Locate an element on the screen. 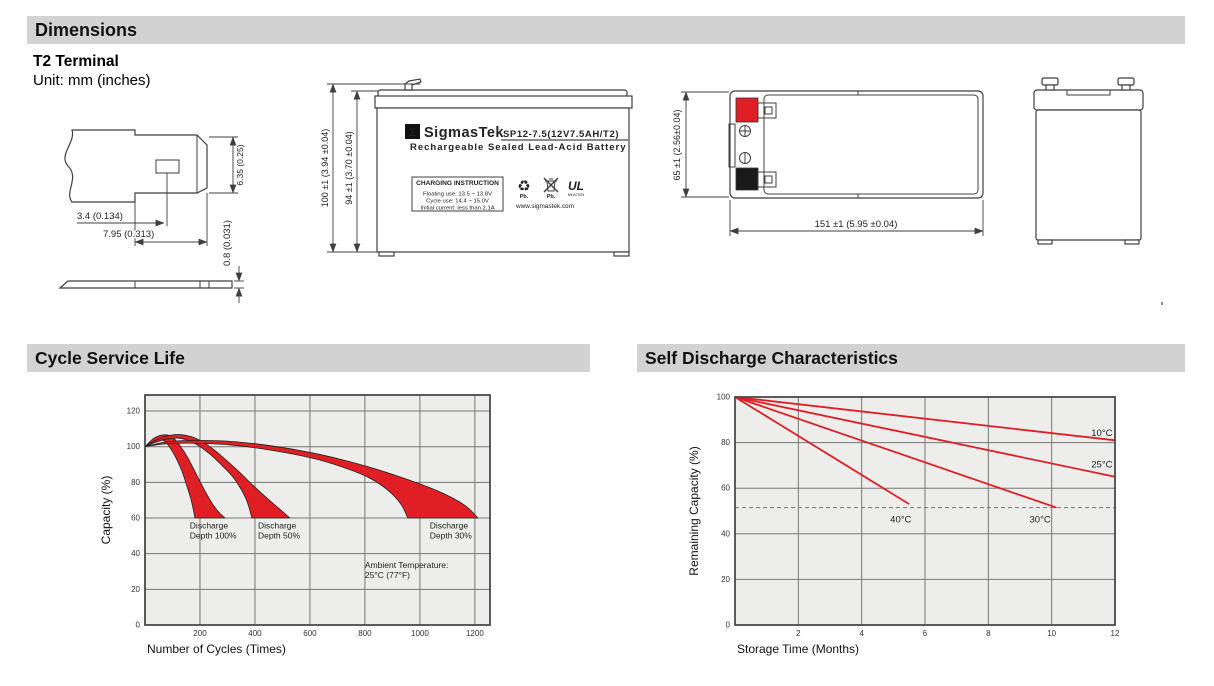  battery-end-view-drawing is located at coordinates (1088, 161).